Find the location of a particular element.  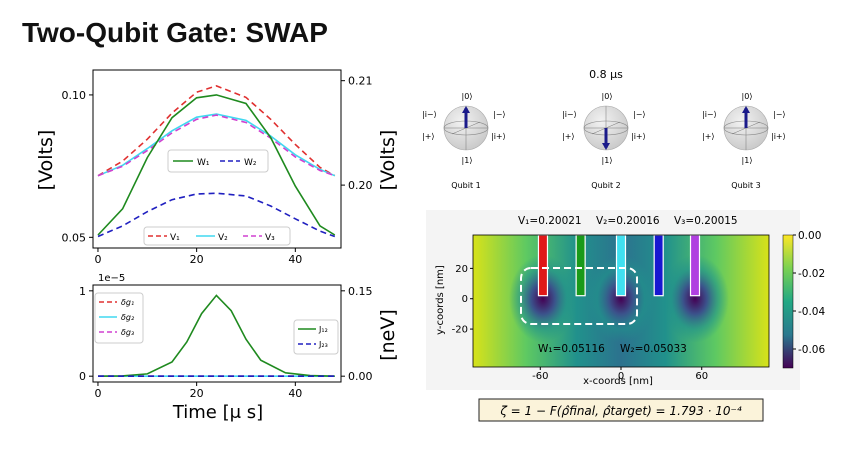

qubit-label: Qubit 2 is located at coordinates (605, 185).